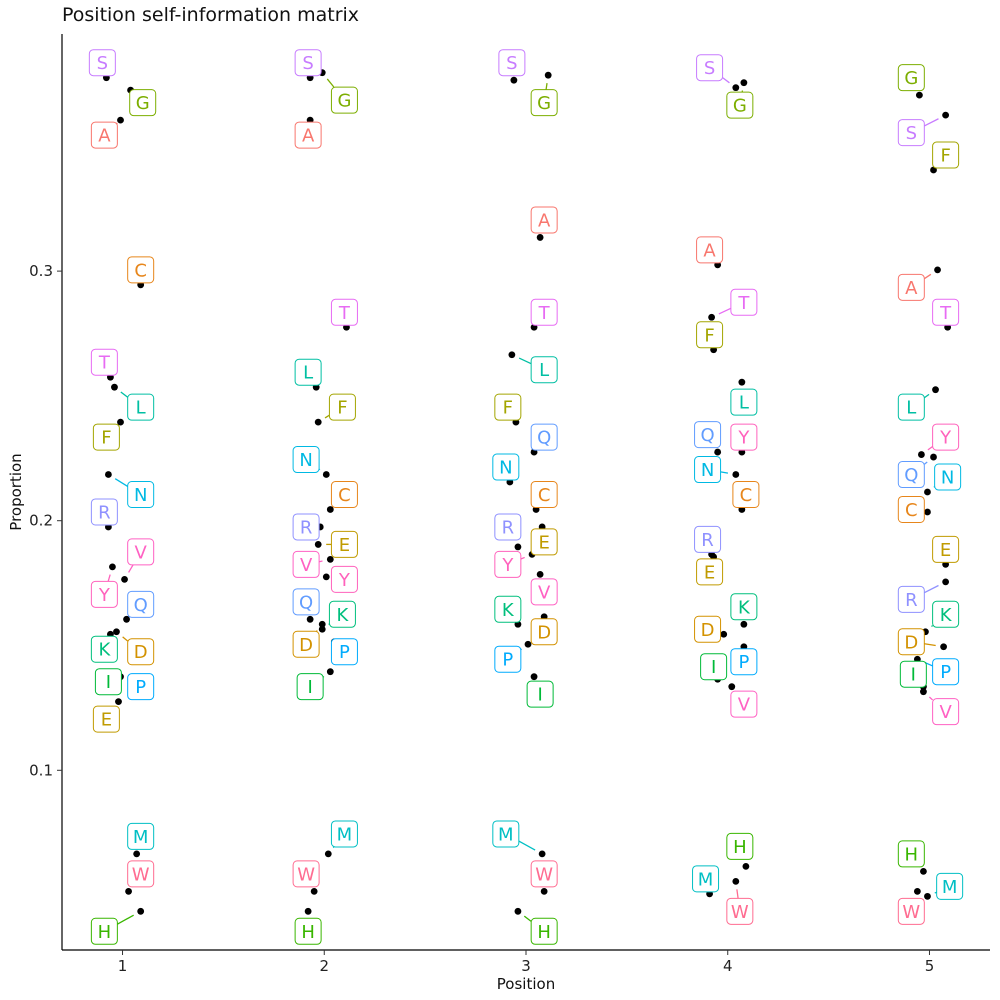 The height and width of the screenshot is (1000, 1000). Describe the element at coordinates (310, 687) in the screenshot. I see `label-I: I` at that location.